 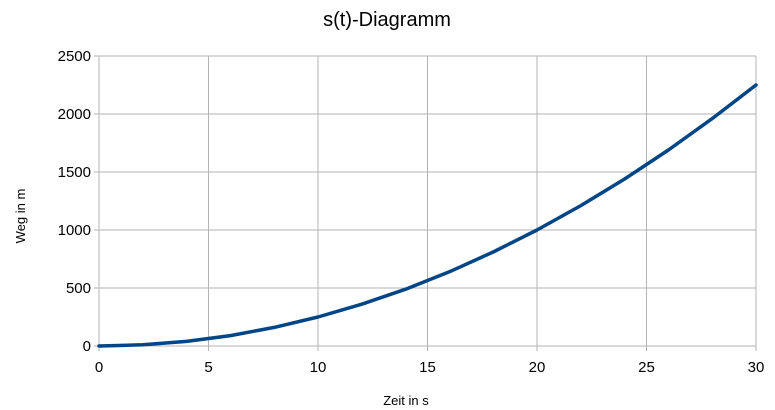 What do you see at coordinates (646, 367) in the screenshot?
I see `x-tick-label: 25` at bounding box center [646, 367].